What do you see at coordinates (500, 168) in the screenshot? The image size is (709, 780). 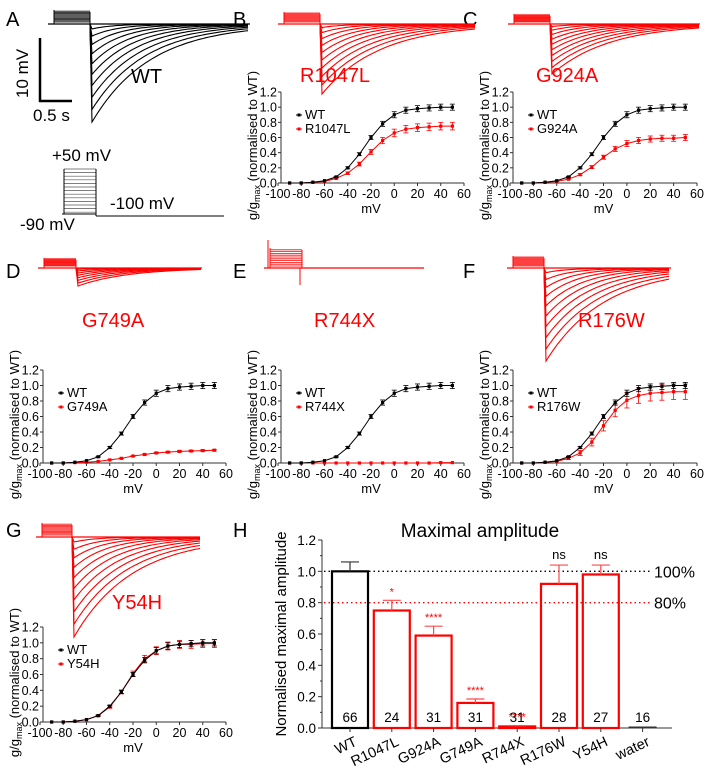 I see `y-tick-label: 0.2` at bounding box center [500, 168].